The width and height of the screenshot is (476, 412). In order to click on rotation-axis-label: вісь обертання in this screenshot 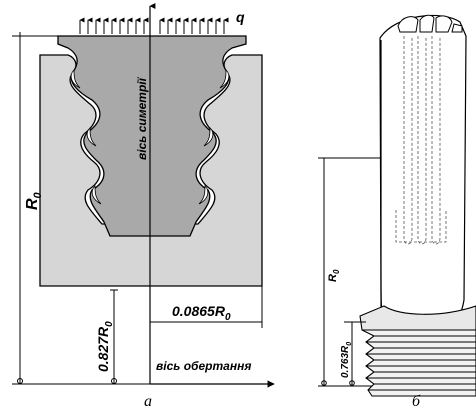, I will do `click(203, 366)`.